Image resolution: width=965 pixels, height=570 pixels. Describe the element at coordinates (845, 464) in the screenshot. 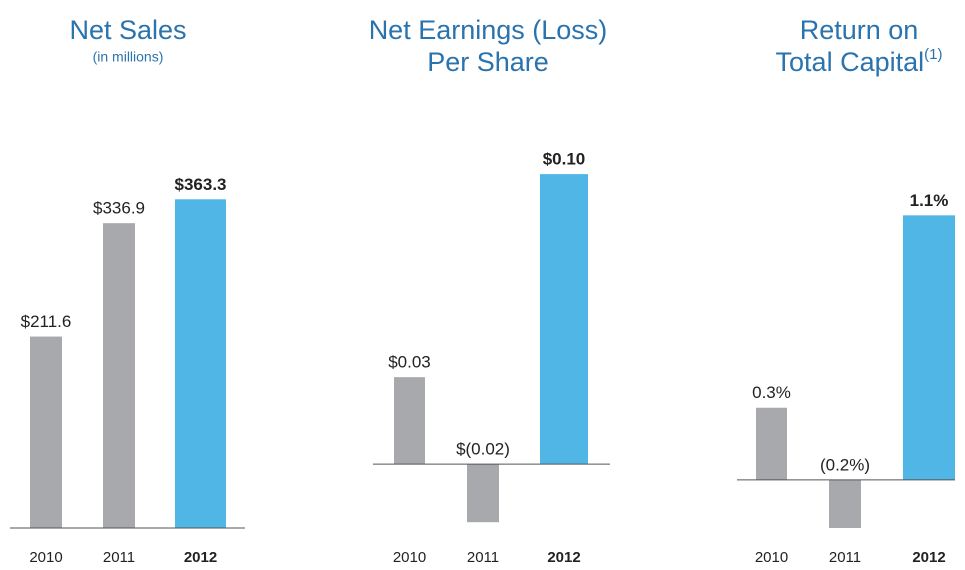

I see `value-label: (0.2%)` at that location.